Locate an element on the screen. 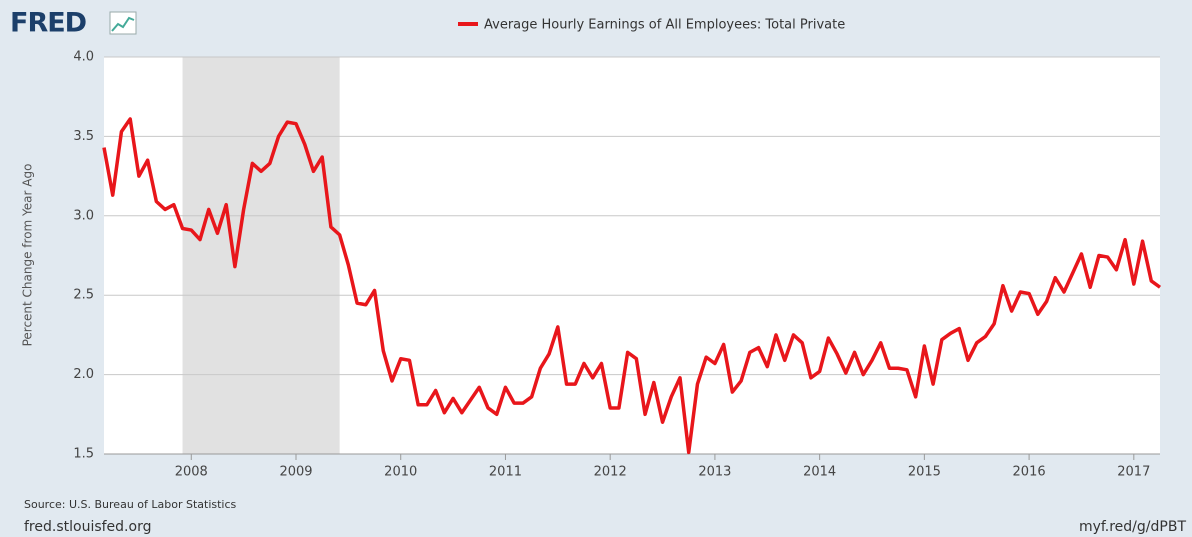  x-tick-label: 2016 is located at coordinates (1029, 472).